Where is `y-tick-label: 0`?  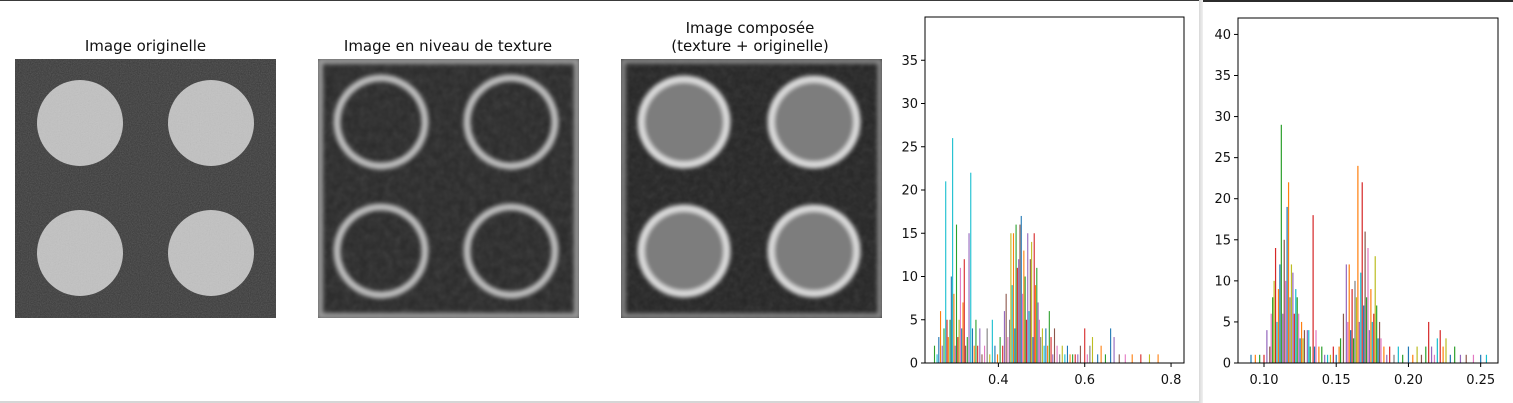
y-tick-label: 0 is located at coordinates (1227, 364).